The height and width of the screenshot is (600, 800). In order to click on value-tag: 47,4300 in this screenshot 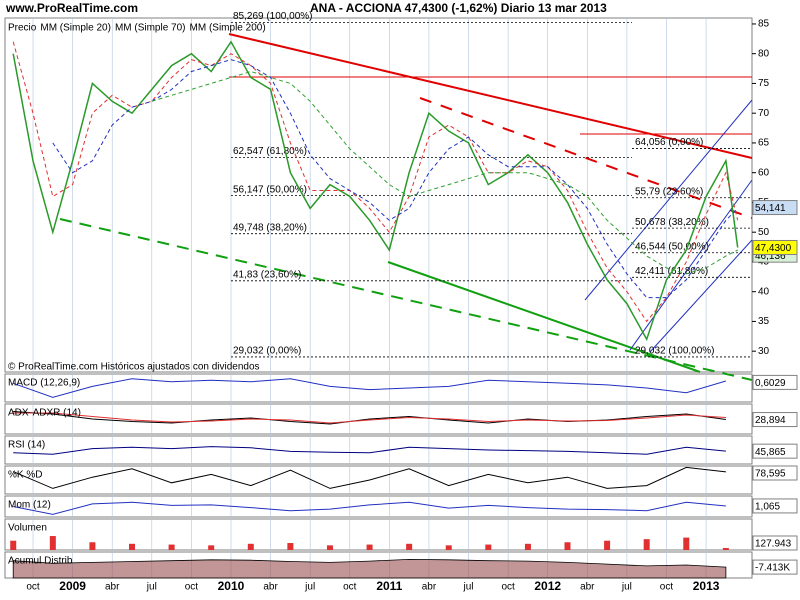, I will do `click(775, 247)`.